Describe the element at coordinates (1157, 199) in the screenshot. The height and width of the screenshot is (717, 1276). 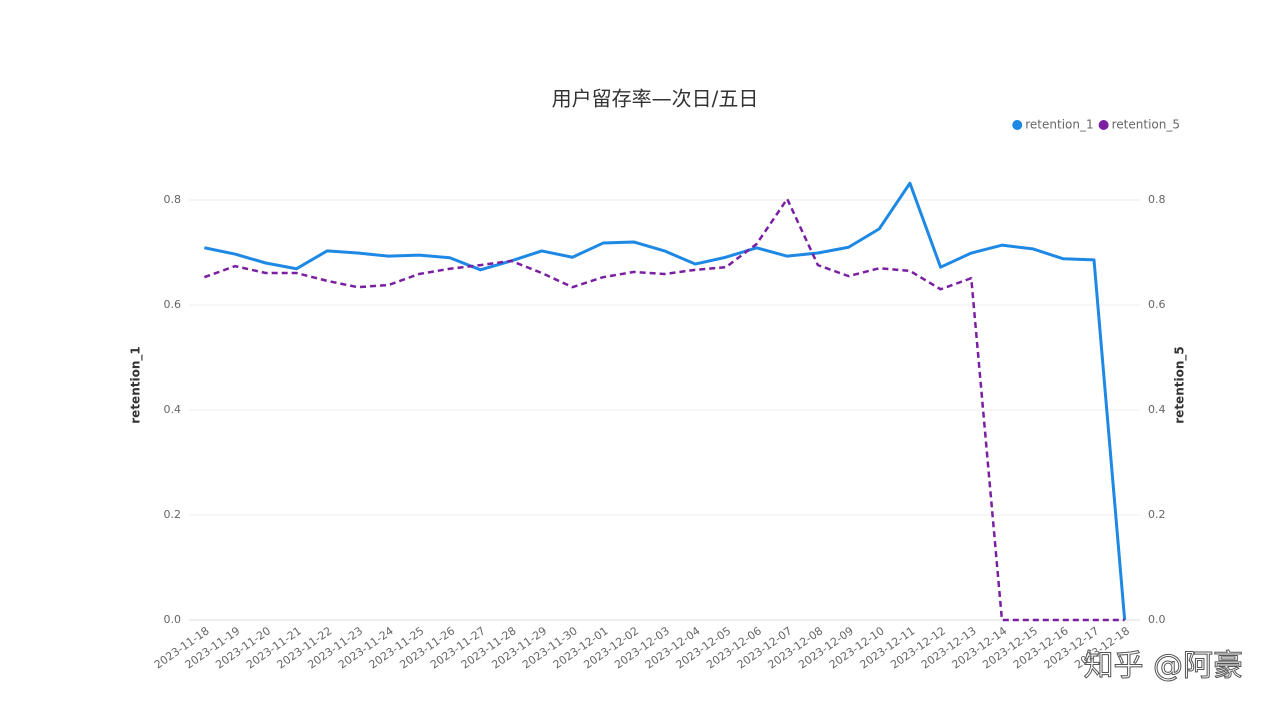
I see `y2-tick-label: 0.8` at that location.